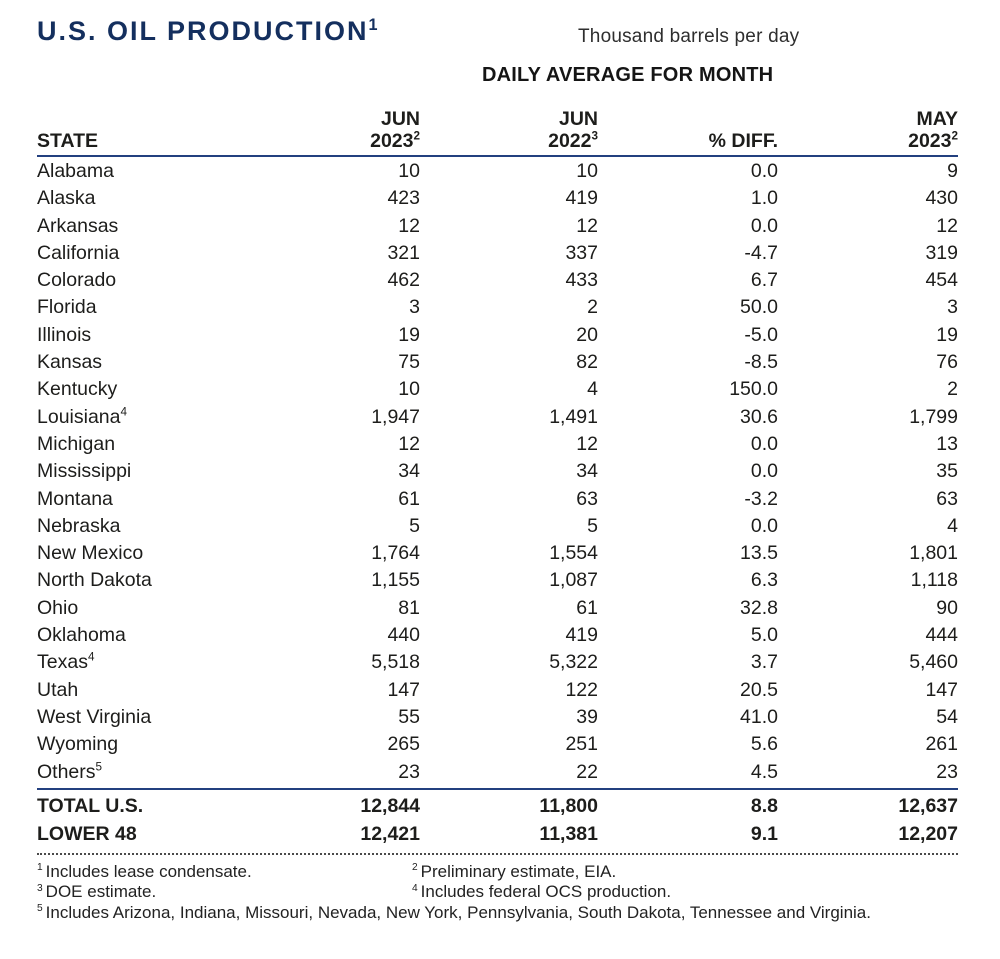  What do you see at coordinates (497, 444) in the screenshot?
I see `table-row: Michigan 12 12 0.0 13` at bounding box center [497, 444].